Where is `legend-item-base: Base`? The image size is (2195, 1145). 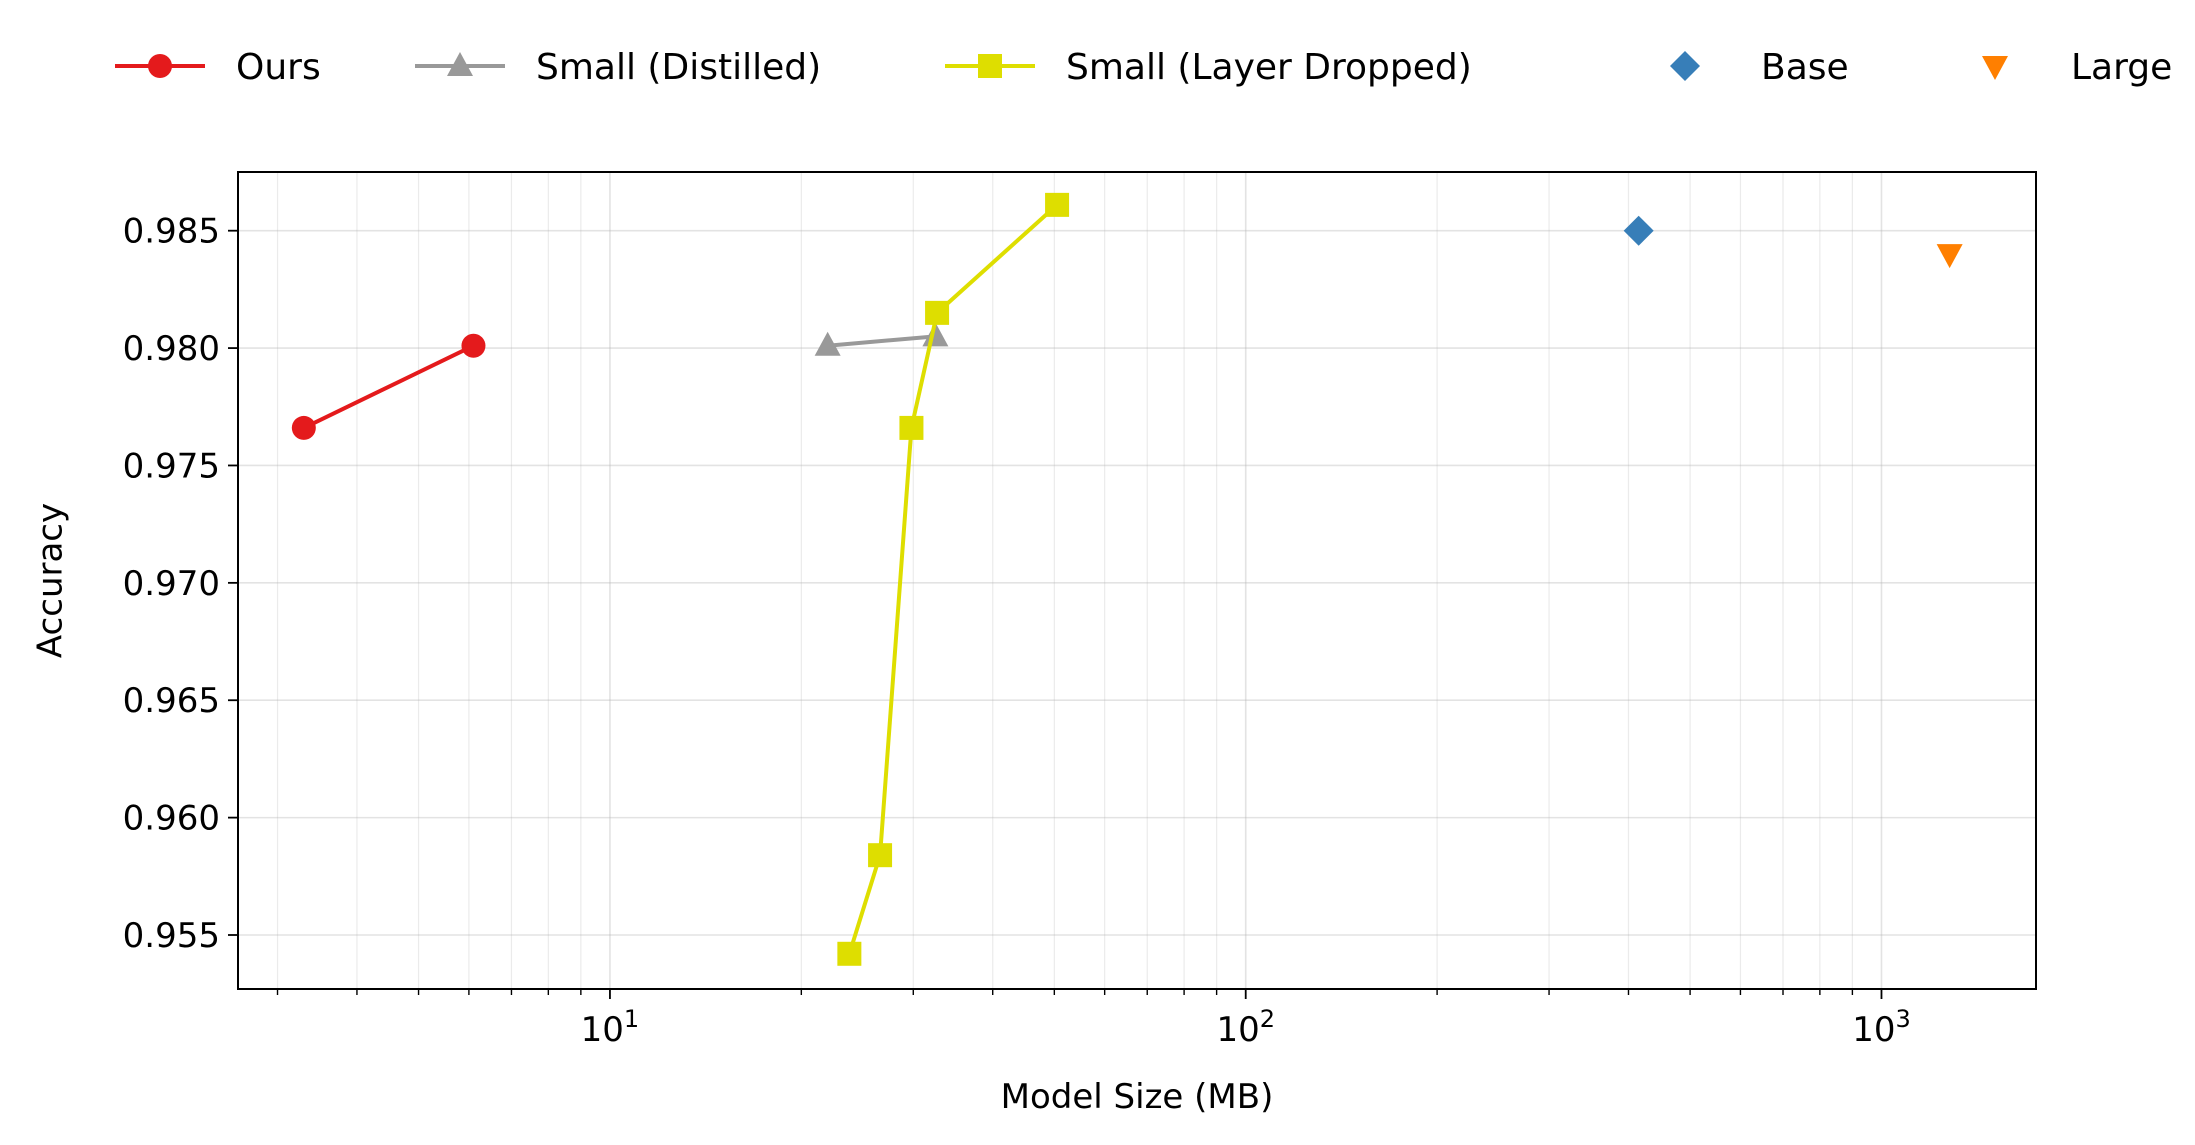 legend-item-base: Base is located at coordinates (1759, 67).